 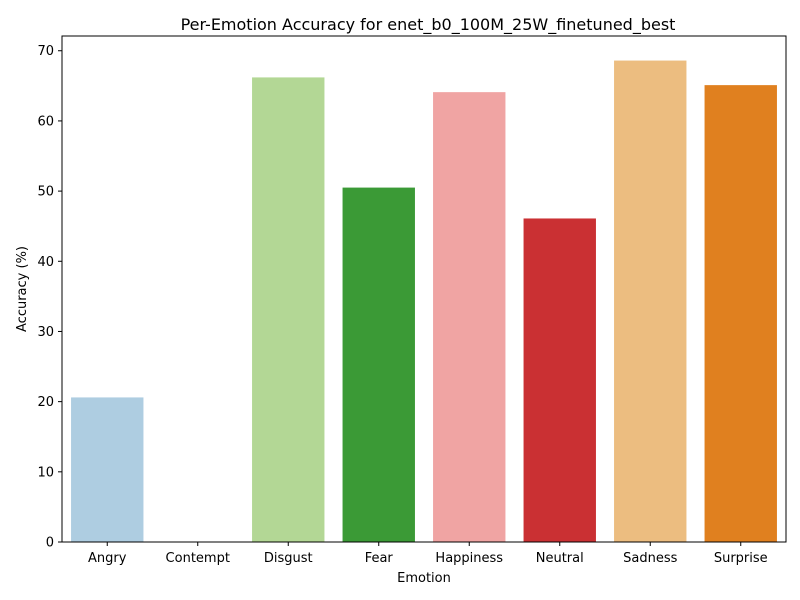 I want to click on bar-angry, so click(x=107, y=469).